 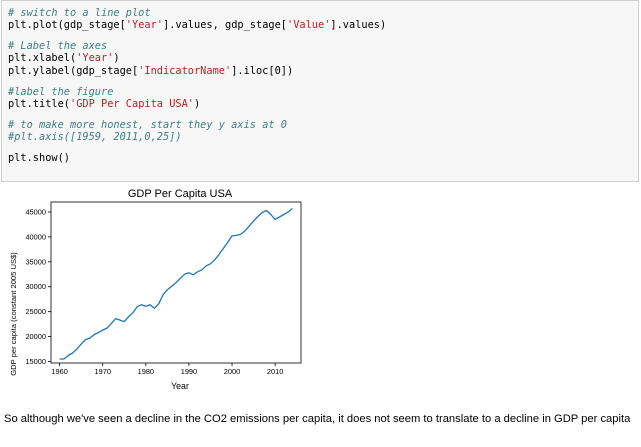 What do you see at coordinates (59, 371) in the screenshot?
I see `x-tick-label: 1960` at bounding box center [59, 371].